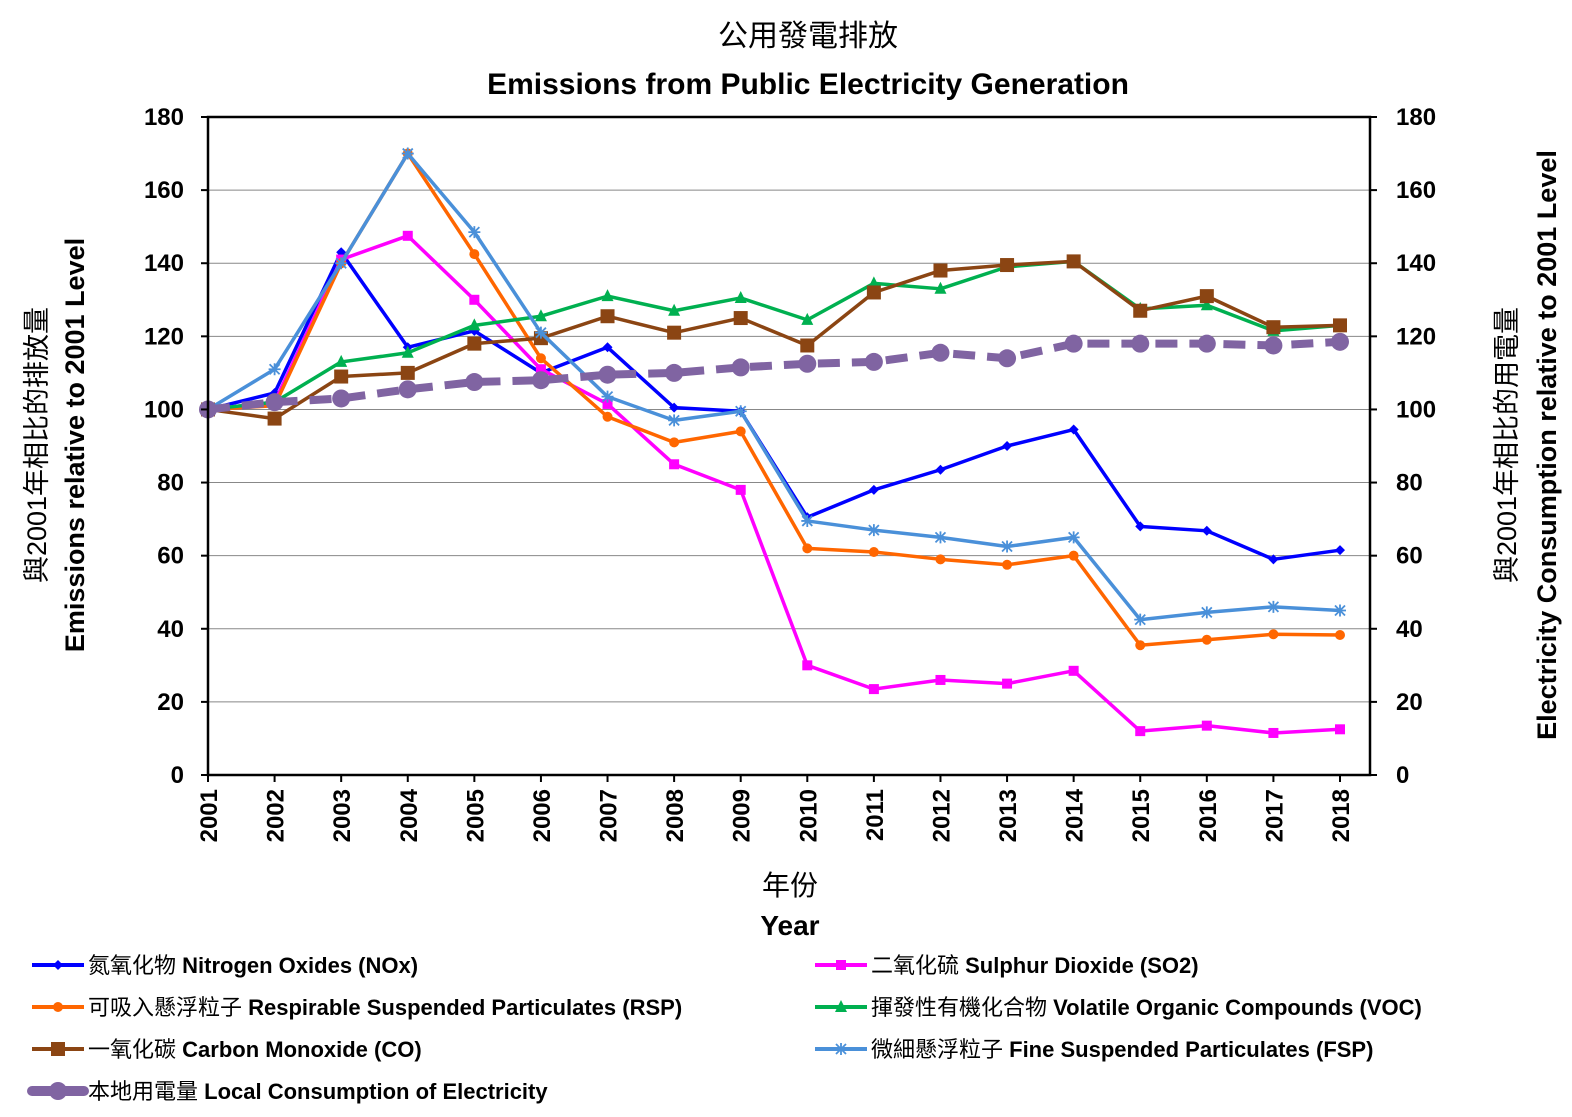  I want to click on y-tick-label: 60, so click(170, 556).